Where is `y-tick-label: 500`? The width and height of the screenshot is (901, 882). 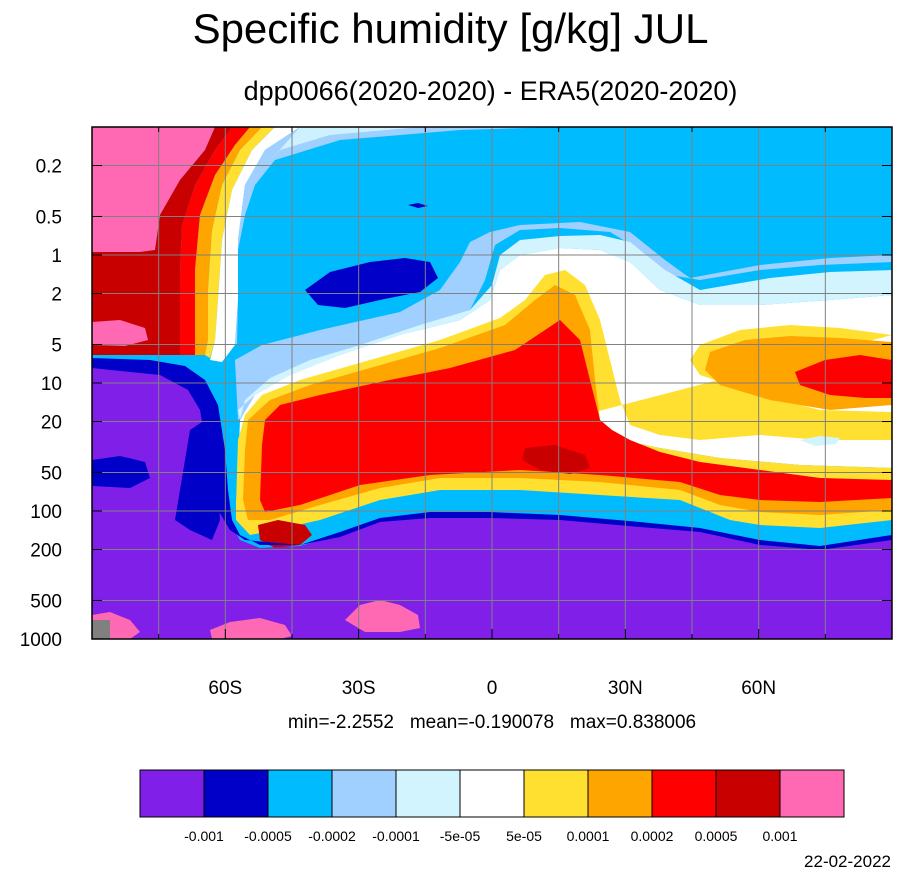 y-tick-label: 500 is located at coordinates (46, 601).